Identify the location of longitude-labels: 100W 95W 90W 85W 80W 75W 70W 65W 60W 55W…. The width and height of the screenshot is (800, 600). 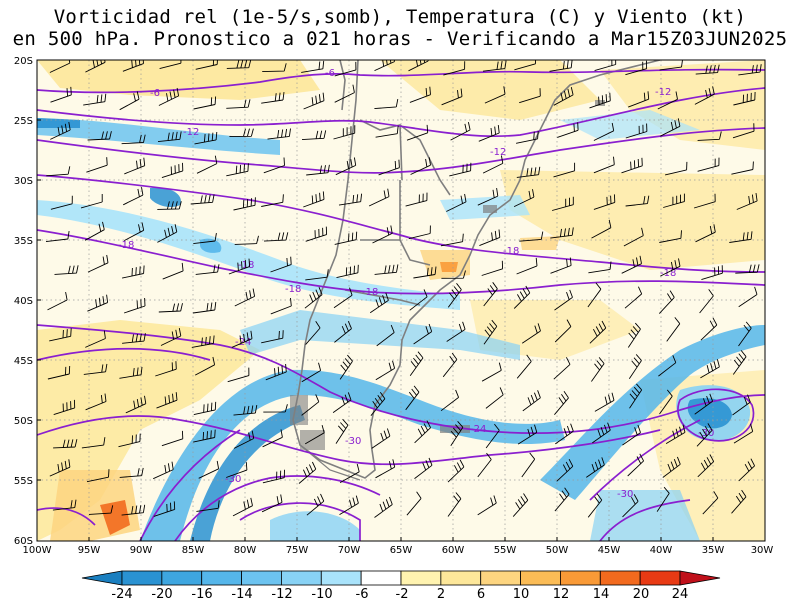
(398, 550).